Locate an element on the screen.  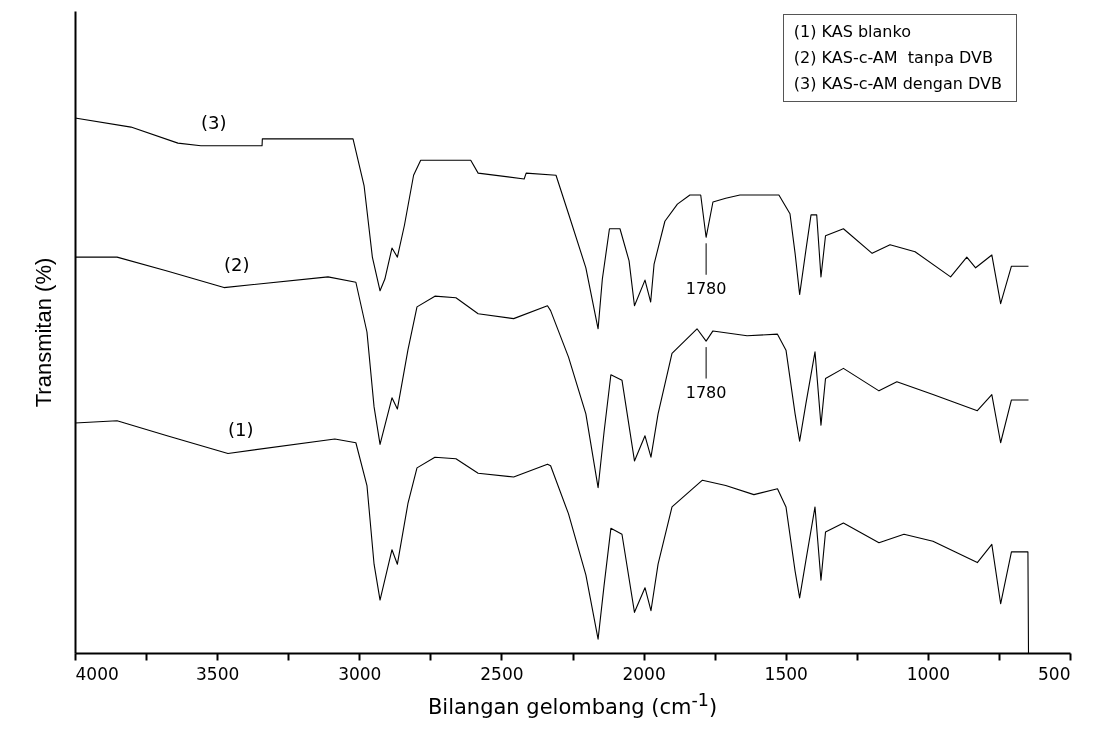
x-tick-label: 2500 is located at coordinates (502, 673).